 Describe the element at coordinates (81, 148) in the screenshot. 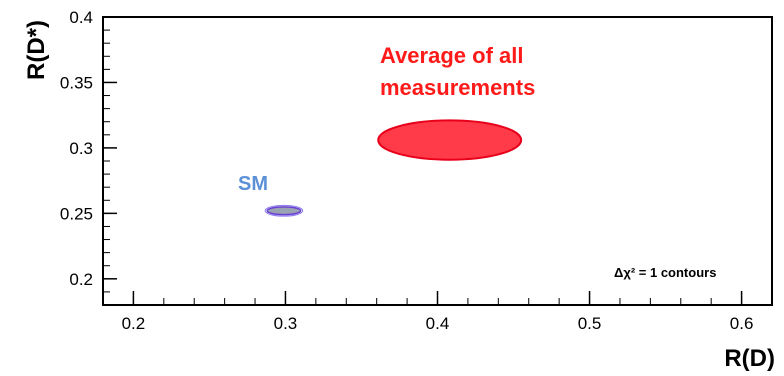

I see `y-tick-label: 0.3` at that location.